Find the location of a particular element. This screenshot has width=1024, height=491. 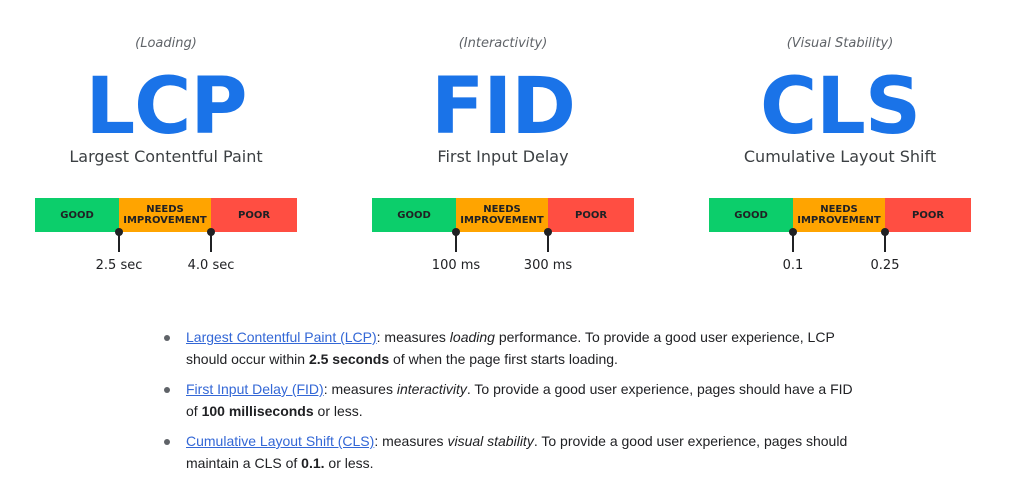

cls-link: Cumulative Layout Shift (CLS) is located at coordinates (280, 441).